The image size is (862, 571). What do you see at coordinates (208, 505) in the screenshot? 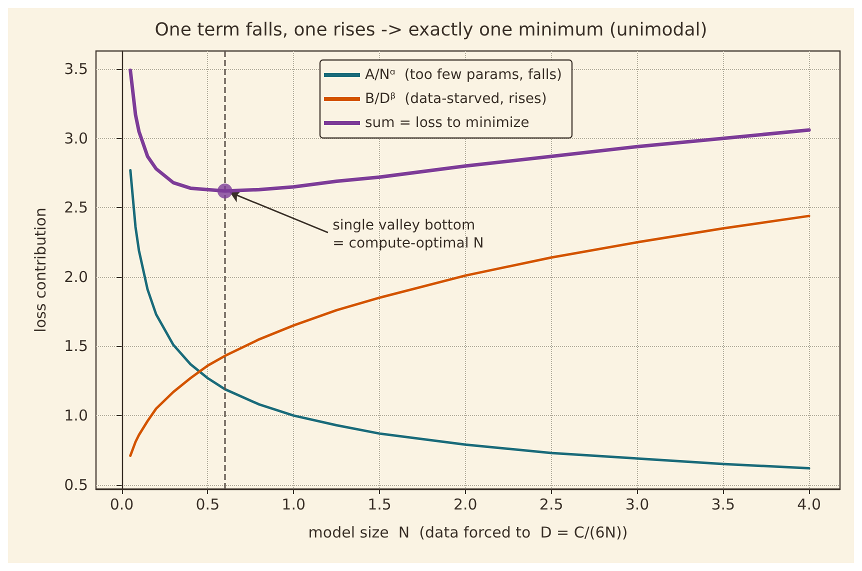
I see `x-tick-label: 0.5` at bounding box center [208, 505].